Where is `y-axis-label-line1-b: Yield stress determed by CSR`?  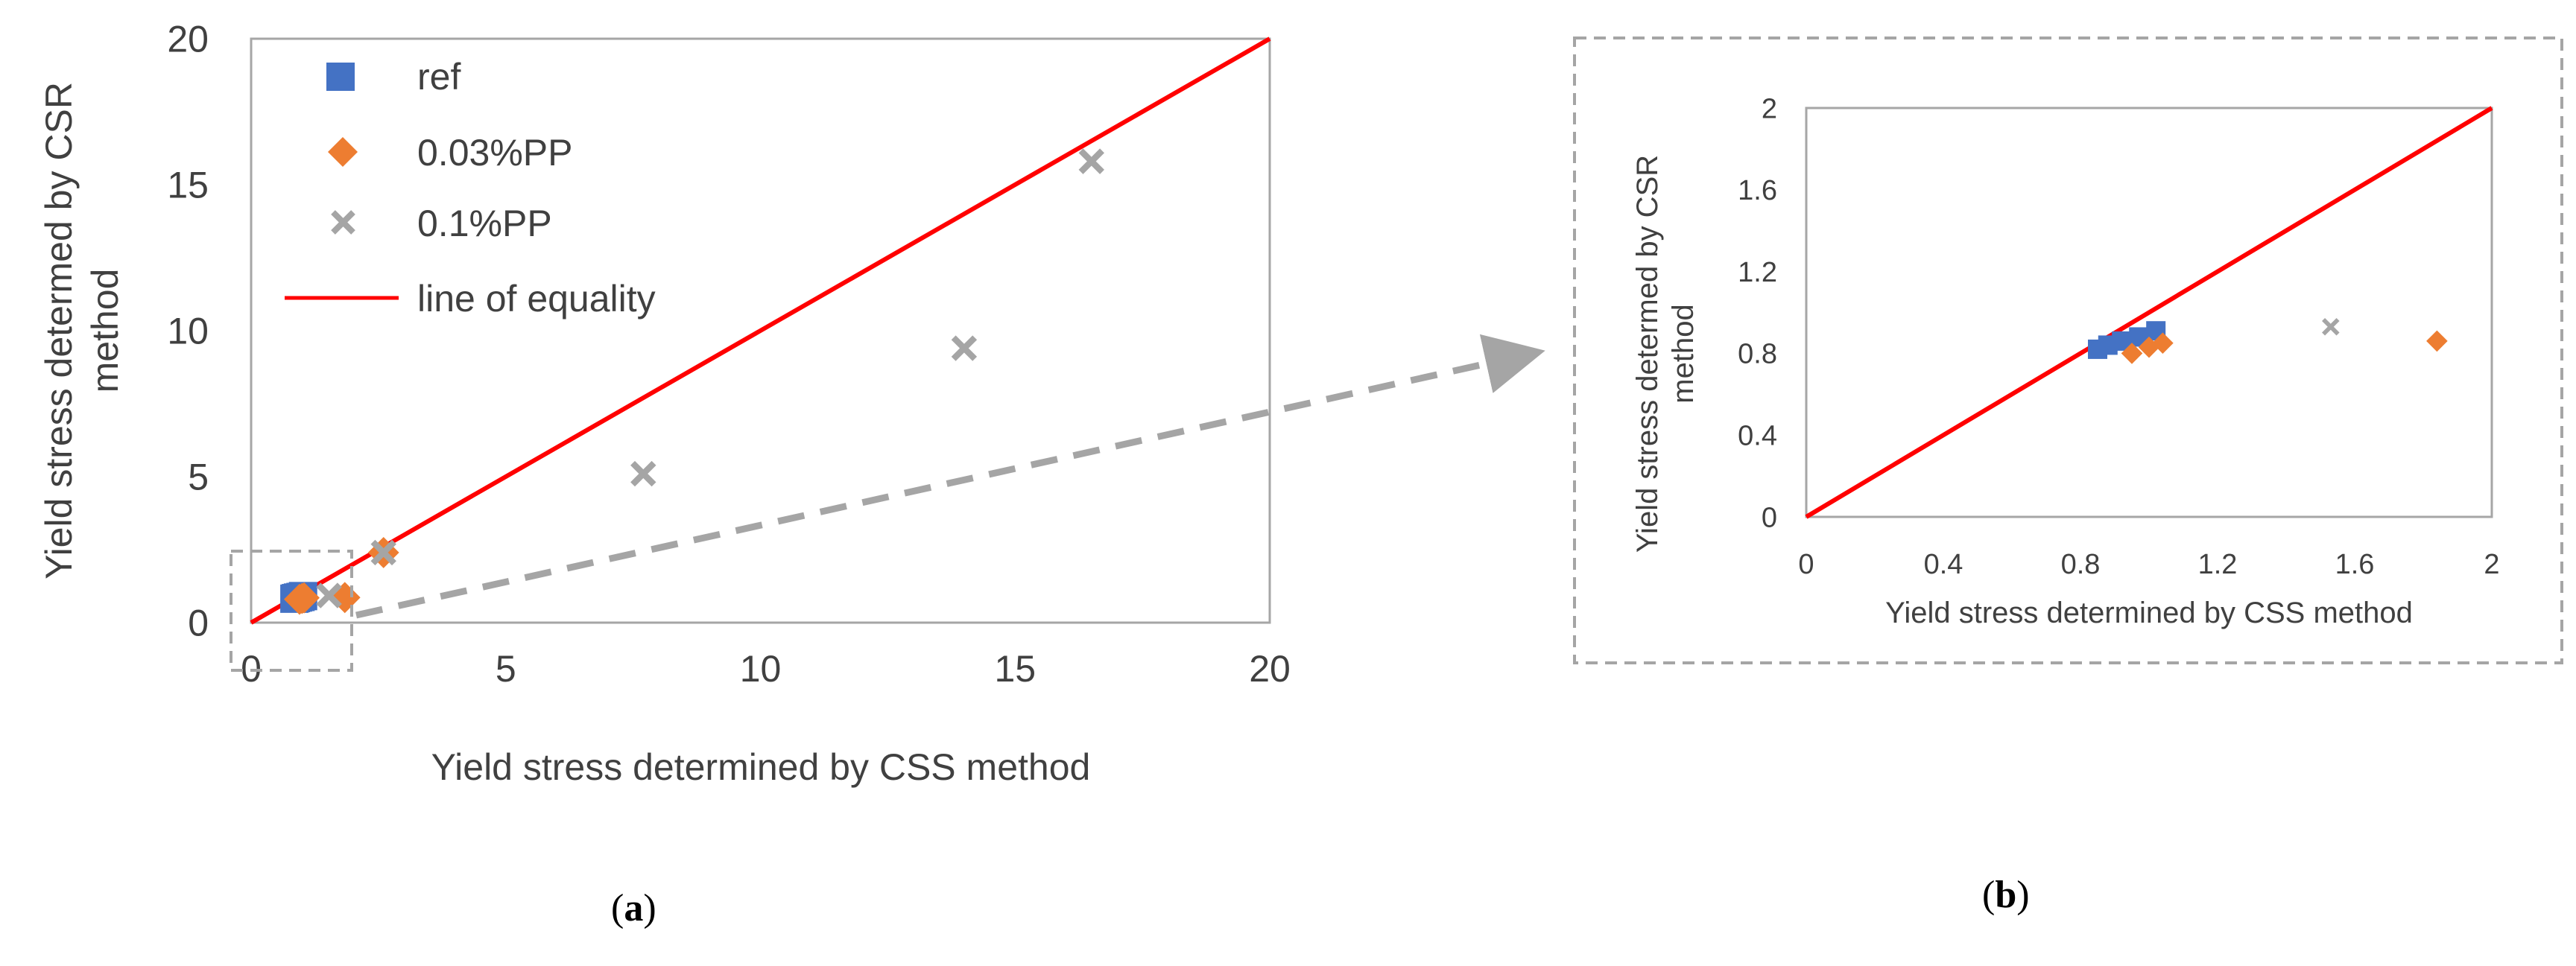 y-axis-label-line1-b: Yield stress determed by CSR is located at coordinates (1647, 354).